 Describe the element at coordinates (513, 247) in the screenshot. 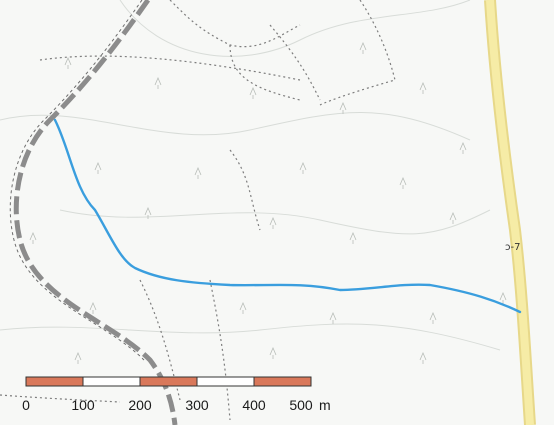

I see `road-label: ɔ-7` at that location.